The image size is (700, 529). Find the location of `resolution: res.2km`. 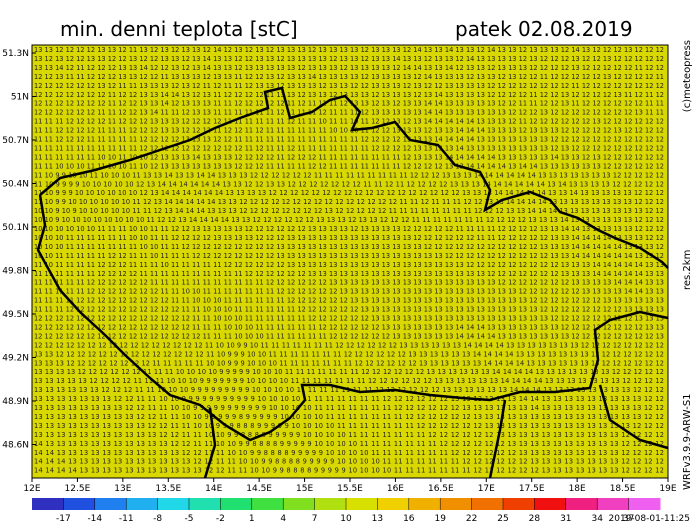

resolution: res.2km is located at coordinates (687, 270).